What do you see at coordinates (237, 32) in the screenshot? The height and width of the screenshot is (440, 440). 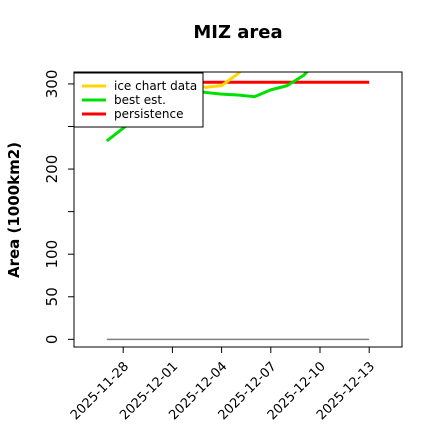 I see `chart-title: MIZ area` at bounding box center [237, 32].